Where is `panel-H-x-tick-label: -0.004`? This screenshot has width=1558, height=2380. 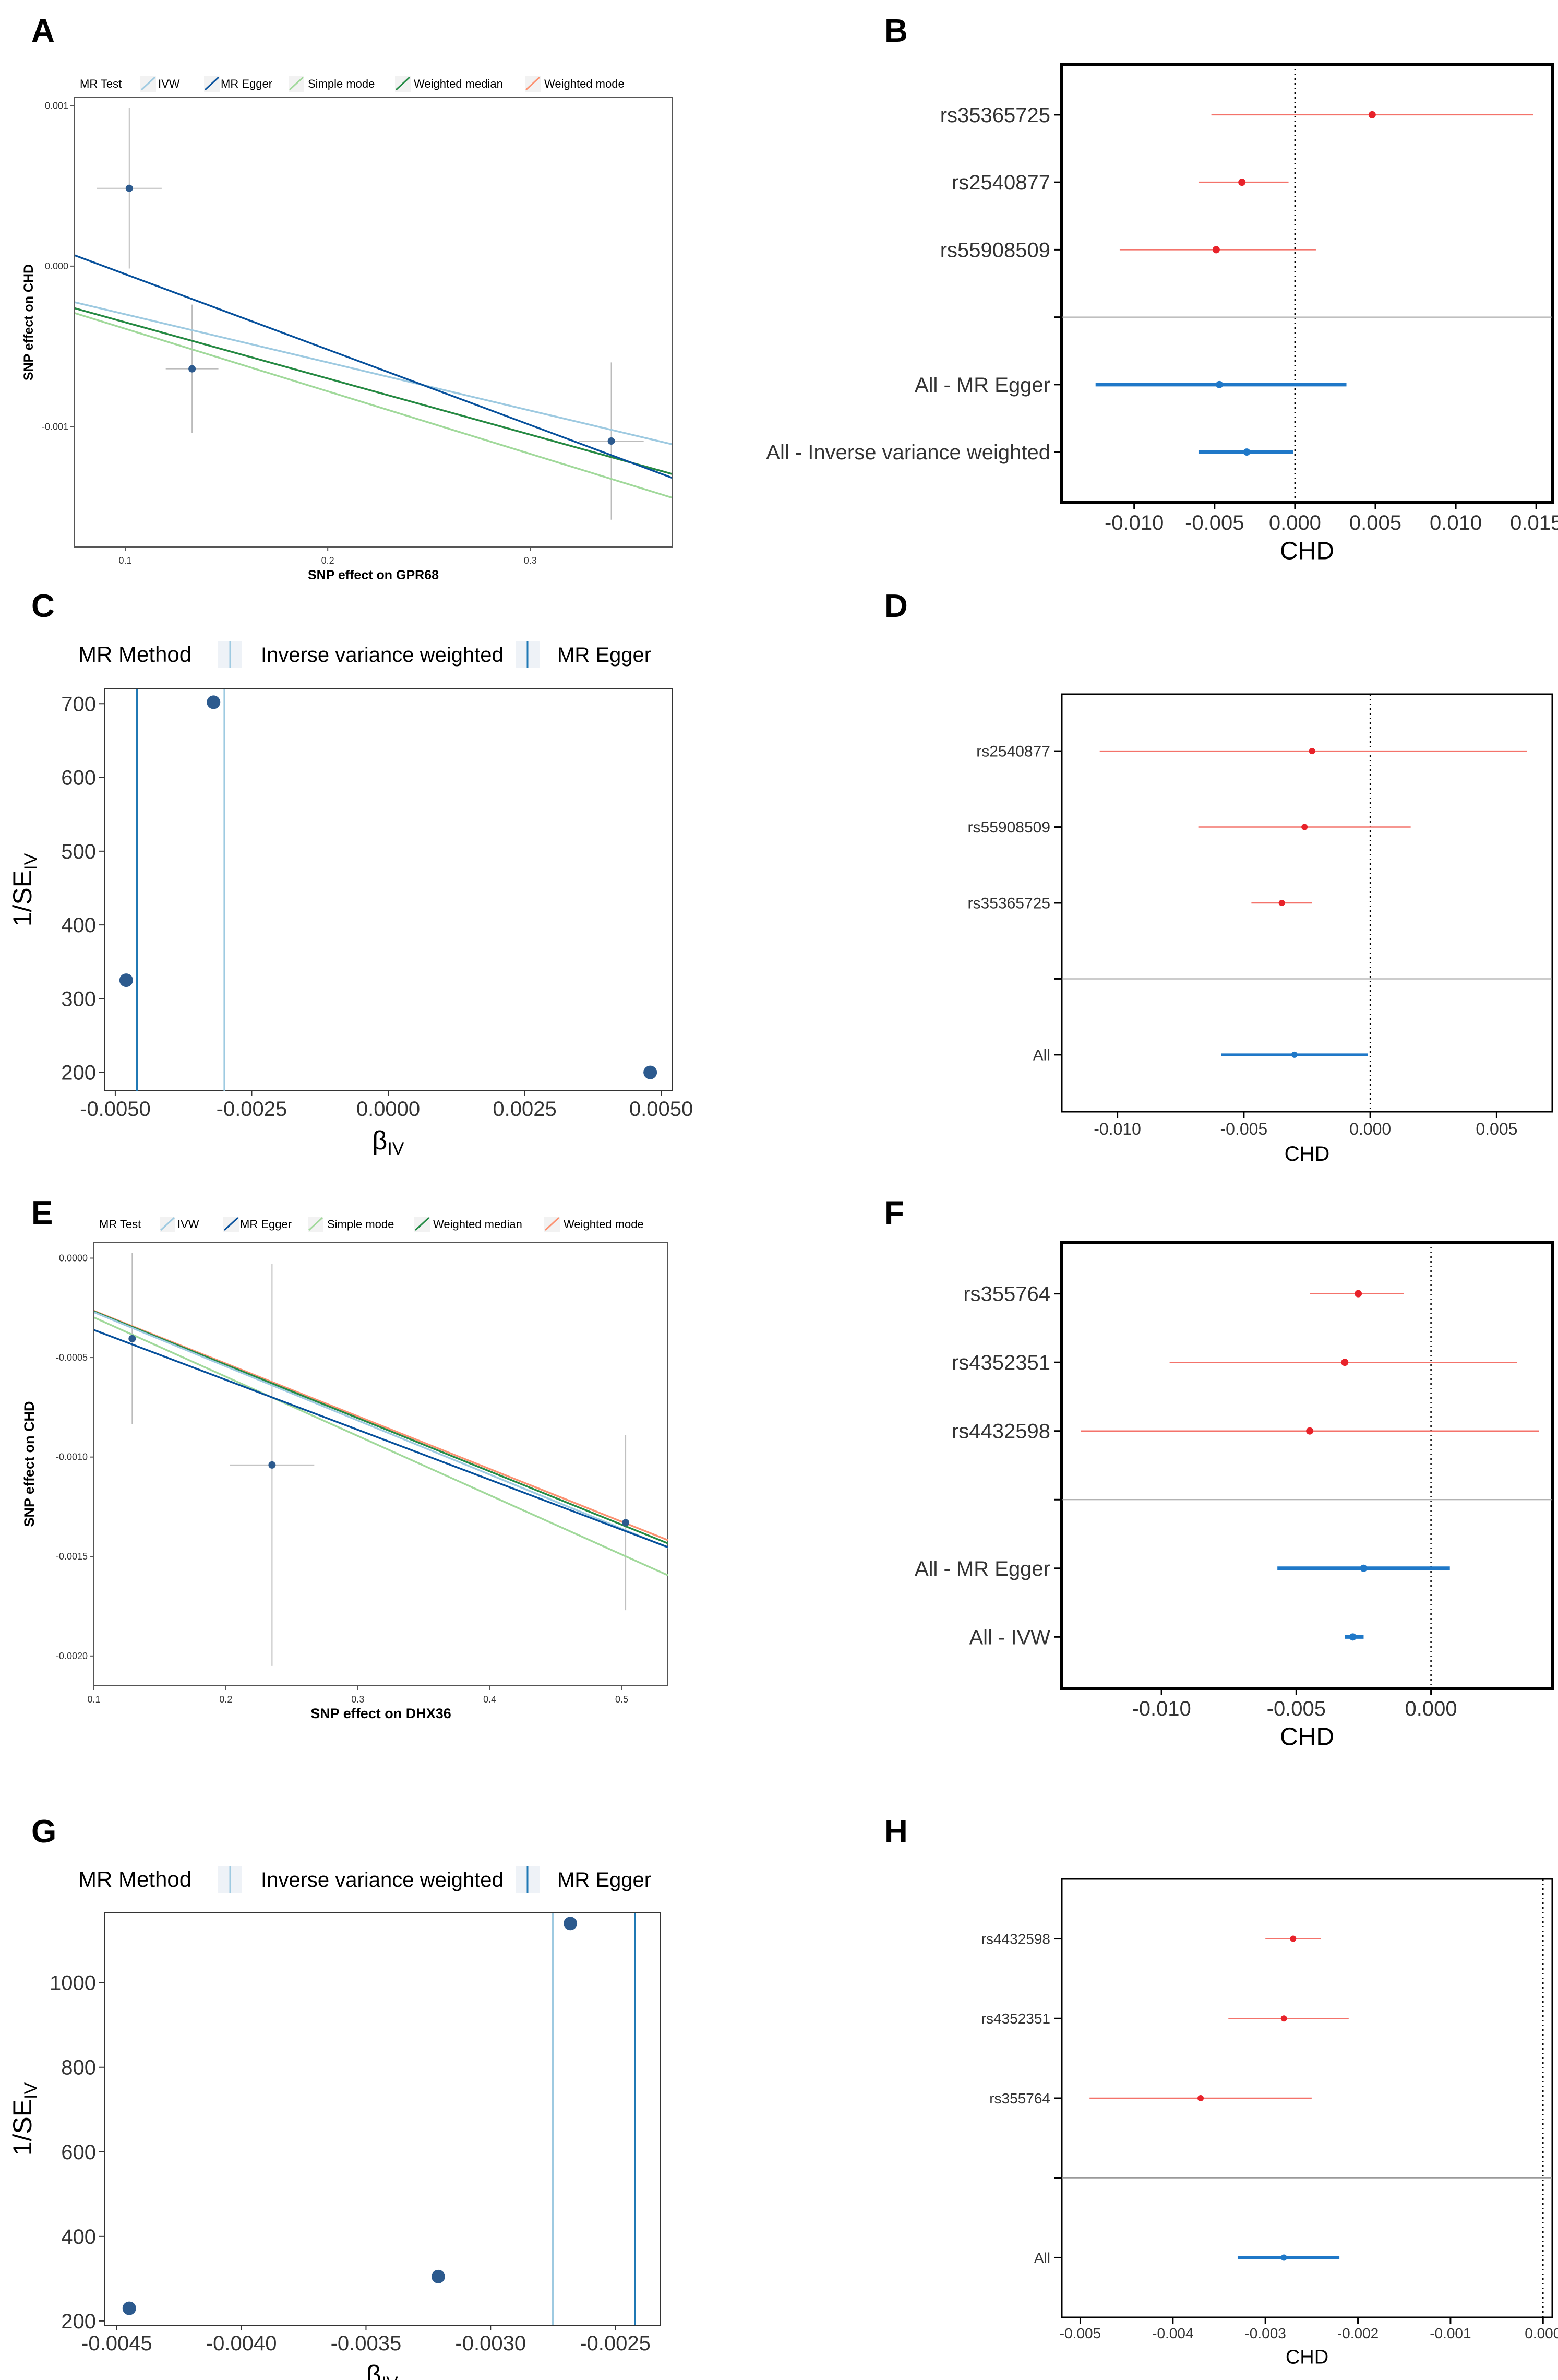
panel-H-x-tick-label: -0.004 is located at coordinates (1172, 2333).